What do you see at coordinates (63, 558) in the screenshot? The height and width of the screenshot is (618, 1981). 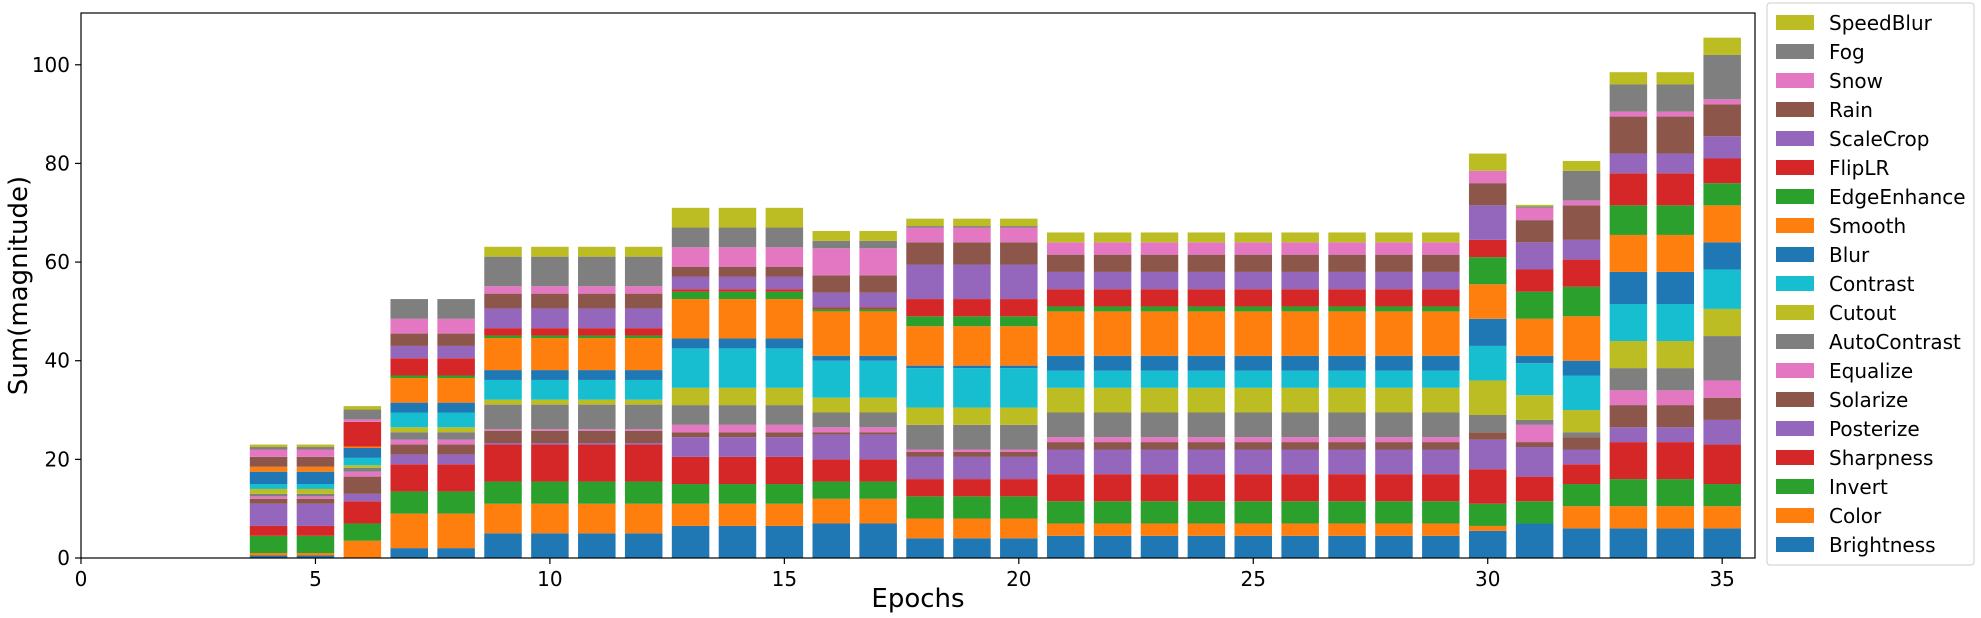 I see `y-tick-label: 0` at bounding box center [63, 558].